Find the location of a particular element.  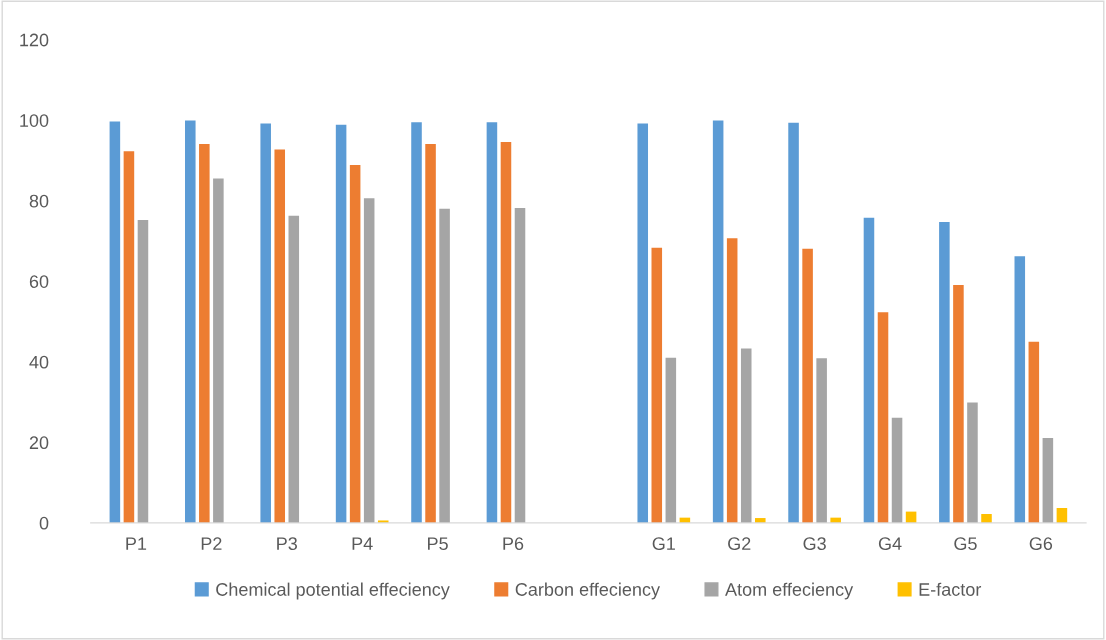

legend-label: Chemical potential effeciency is located at coordinates (333, 591).